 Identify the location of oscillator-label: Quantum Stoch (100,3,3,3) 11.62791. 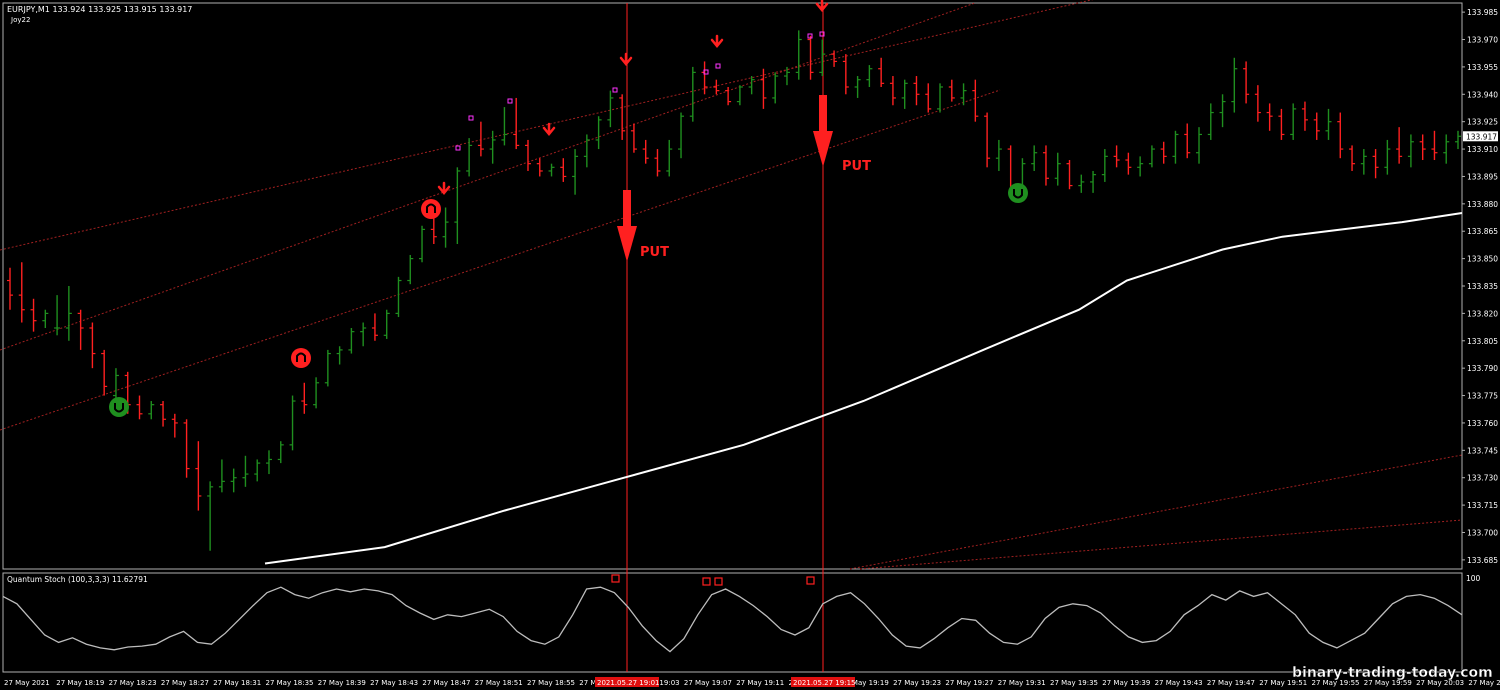
(77, 579).